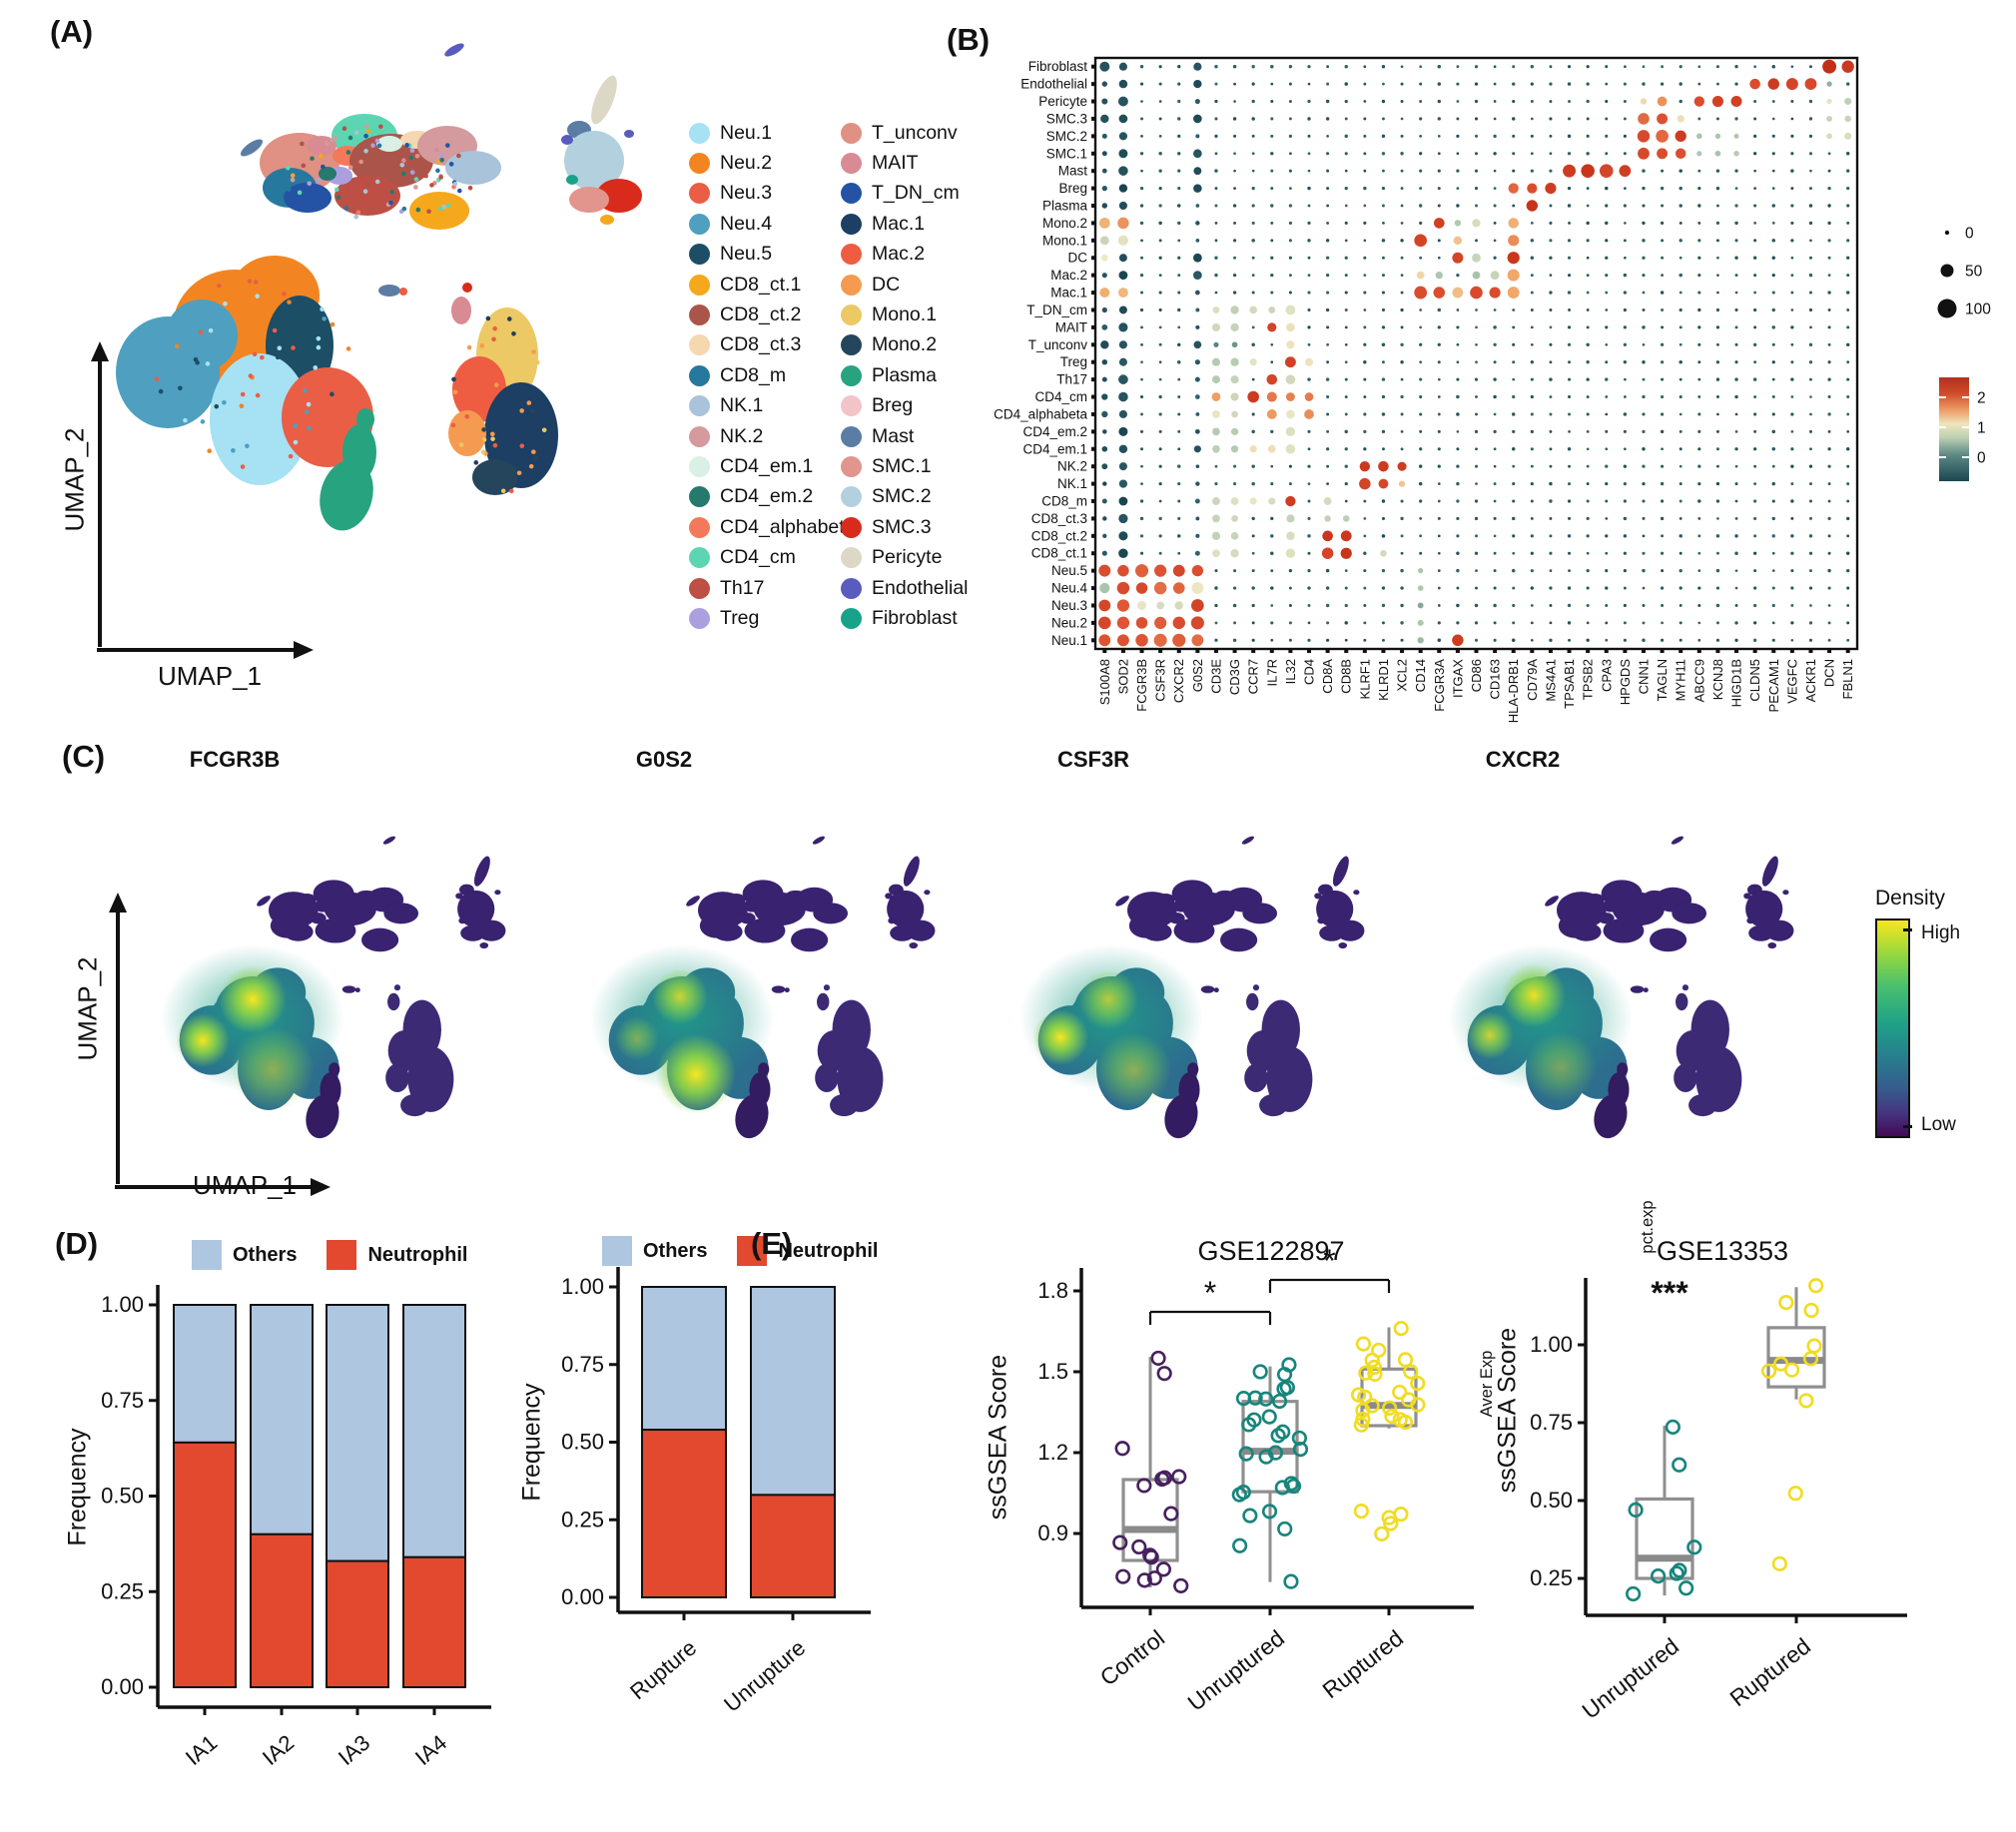  Describe the element at coordinates (123, 1590) in the screenshot. I see `y-tick-label: 0.25` at that location.